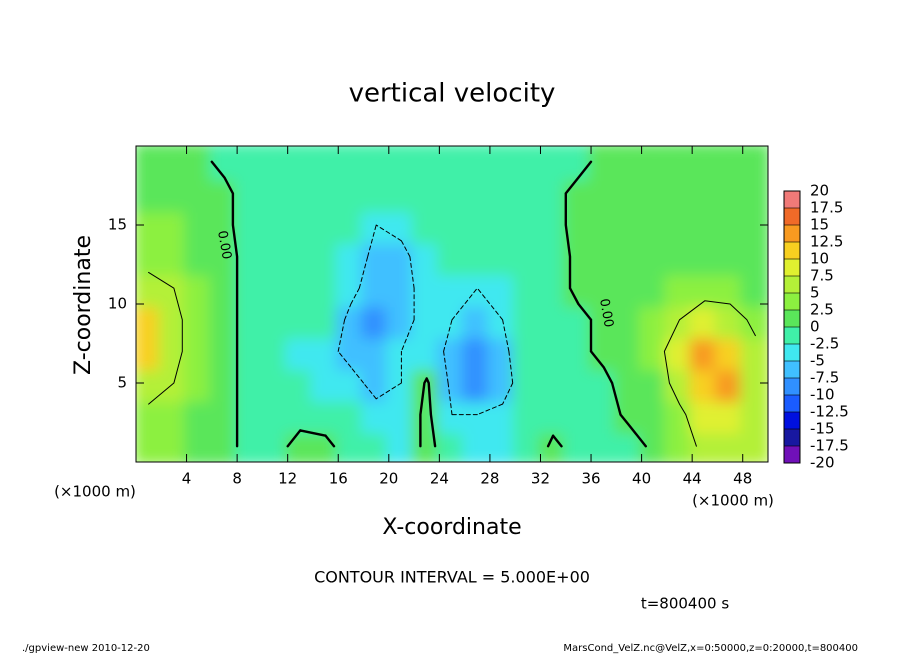 The image size is (904, 654). I want to click on colorbar-label: 20, so click(819, 191).